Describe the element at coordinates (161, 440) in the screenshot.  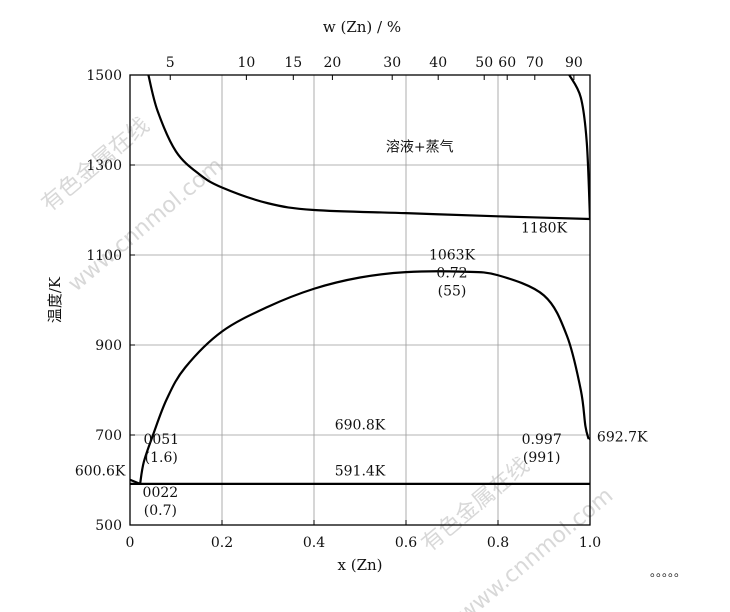
I see `annotation-label: 0051` at that location.